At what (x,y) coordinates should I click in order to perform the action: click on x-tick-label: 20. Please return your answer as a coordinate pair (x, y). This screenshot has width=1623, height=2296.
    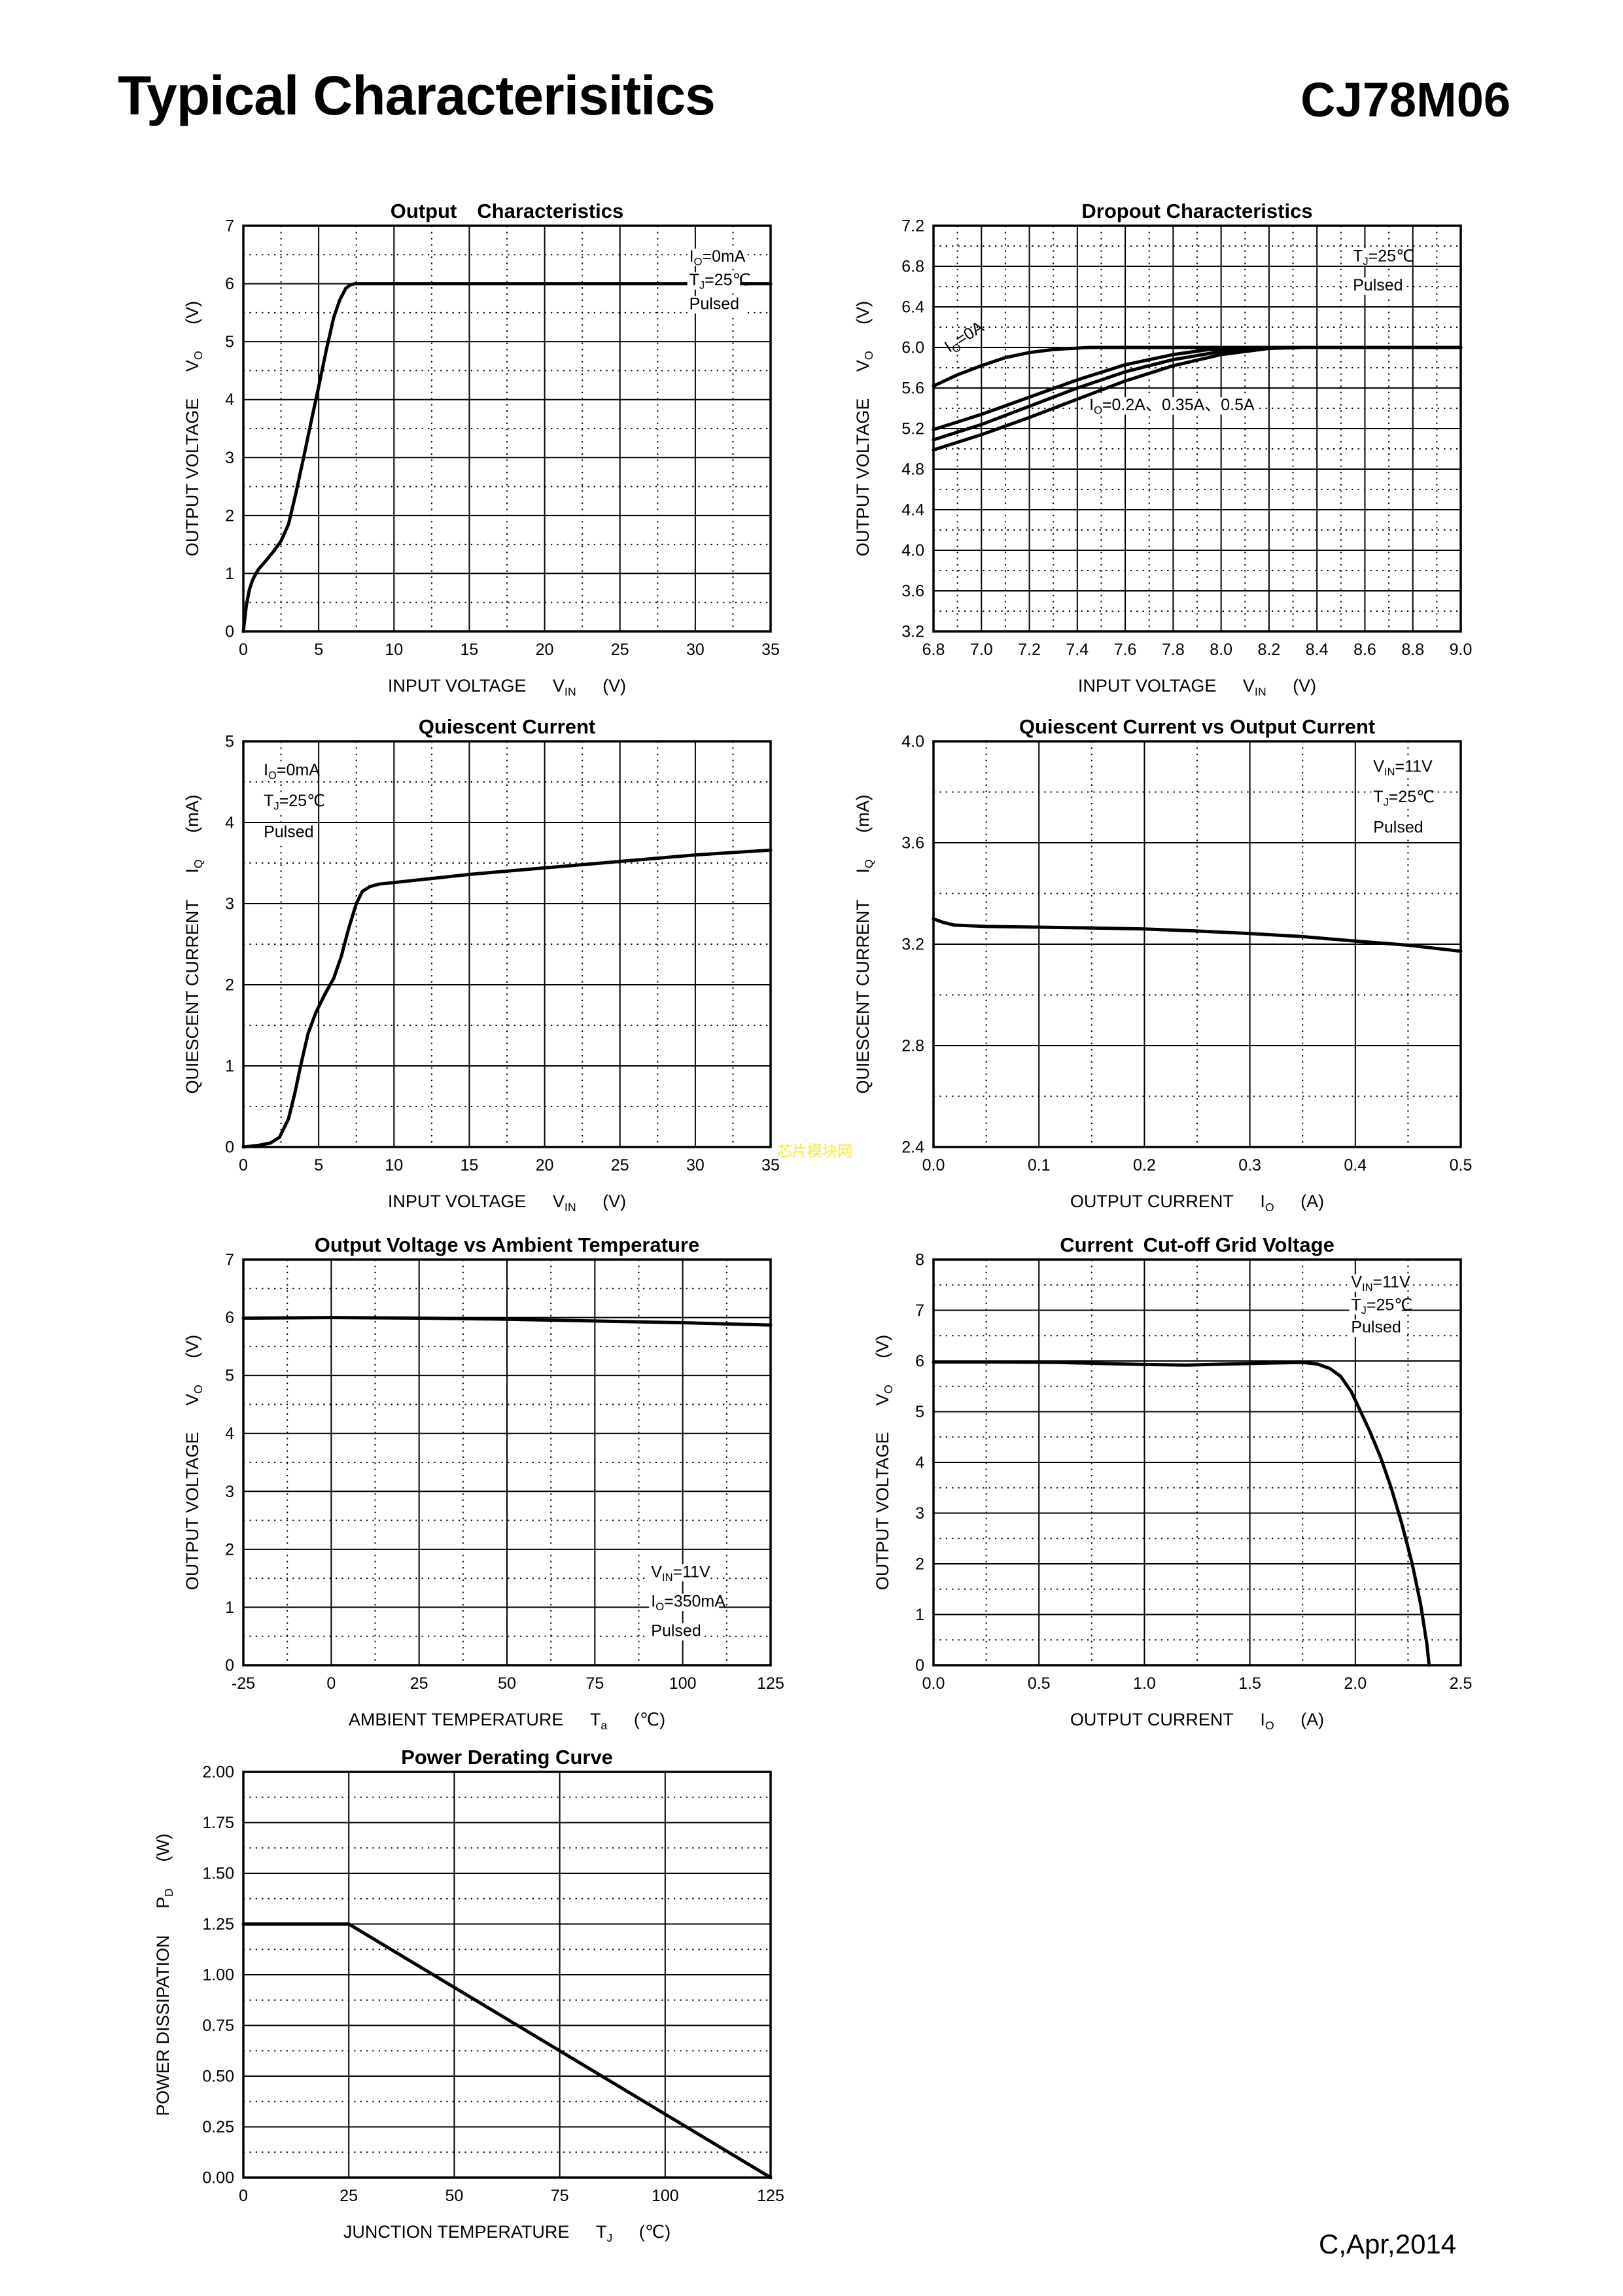
    Looking at the image, I should click on (545, 1165).